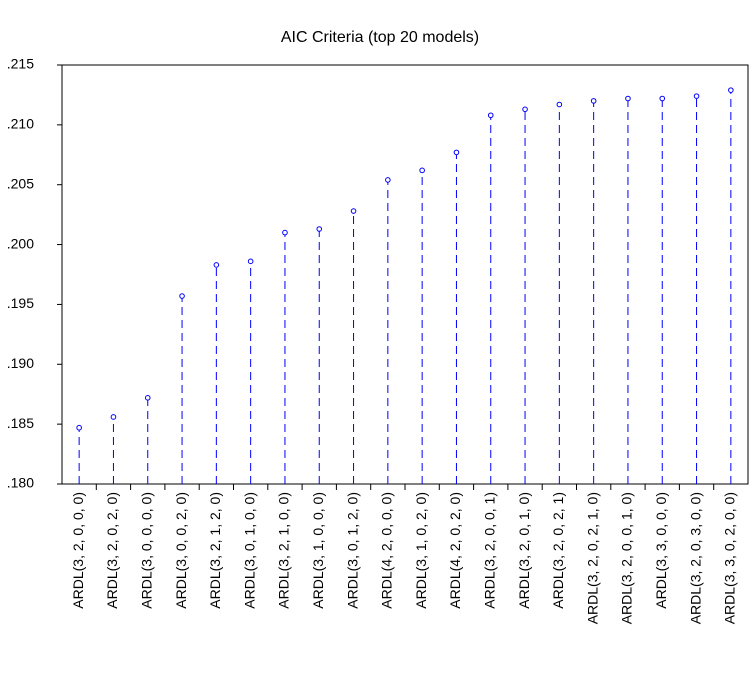 This screenshot has height=690, width=754. I want to click on x-tick-label: ARDL(3, 0, 0, 0, 0), so click(146, 550).